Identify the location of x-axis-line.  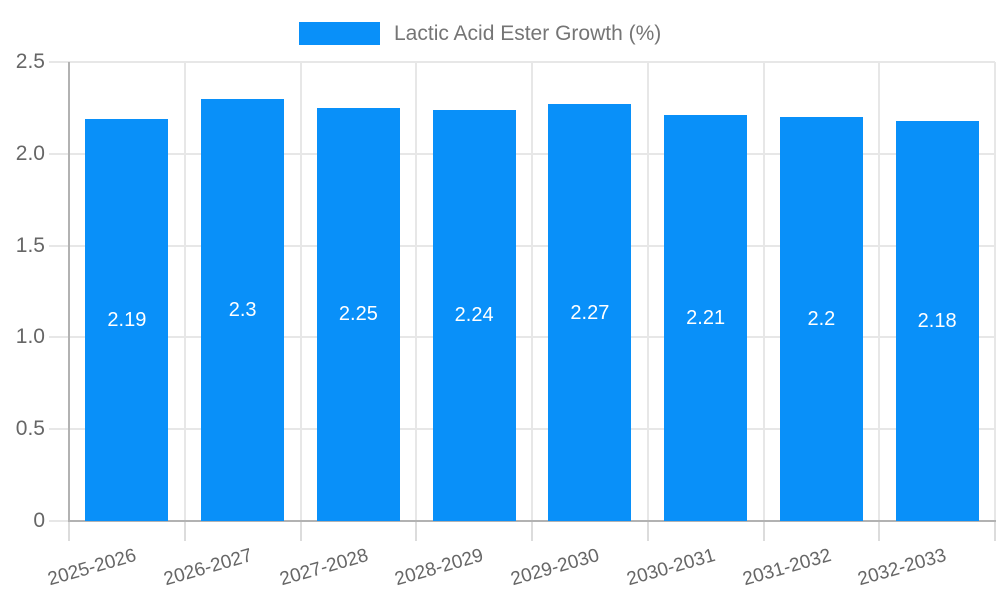
(532, 521).